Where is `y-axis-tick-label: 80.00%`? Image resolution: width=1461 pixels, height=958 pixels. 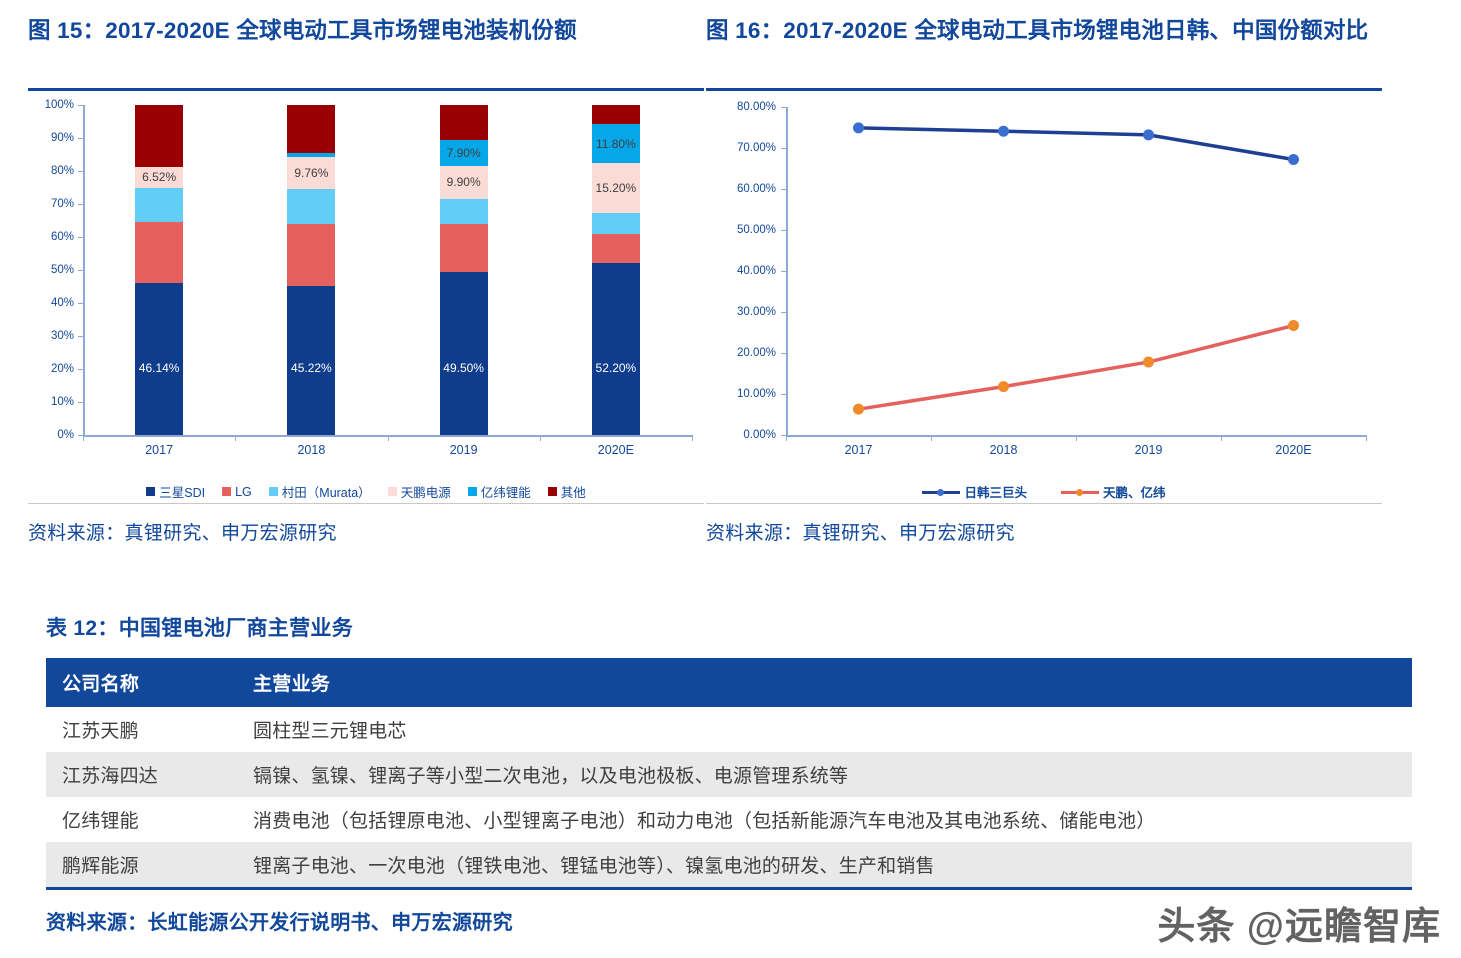 y-axis-tick-label: 80.00% is located at coordinates (756, 107).